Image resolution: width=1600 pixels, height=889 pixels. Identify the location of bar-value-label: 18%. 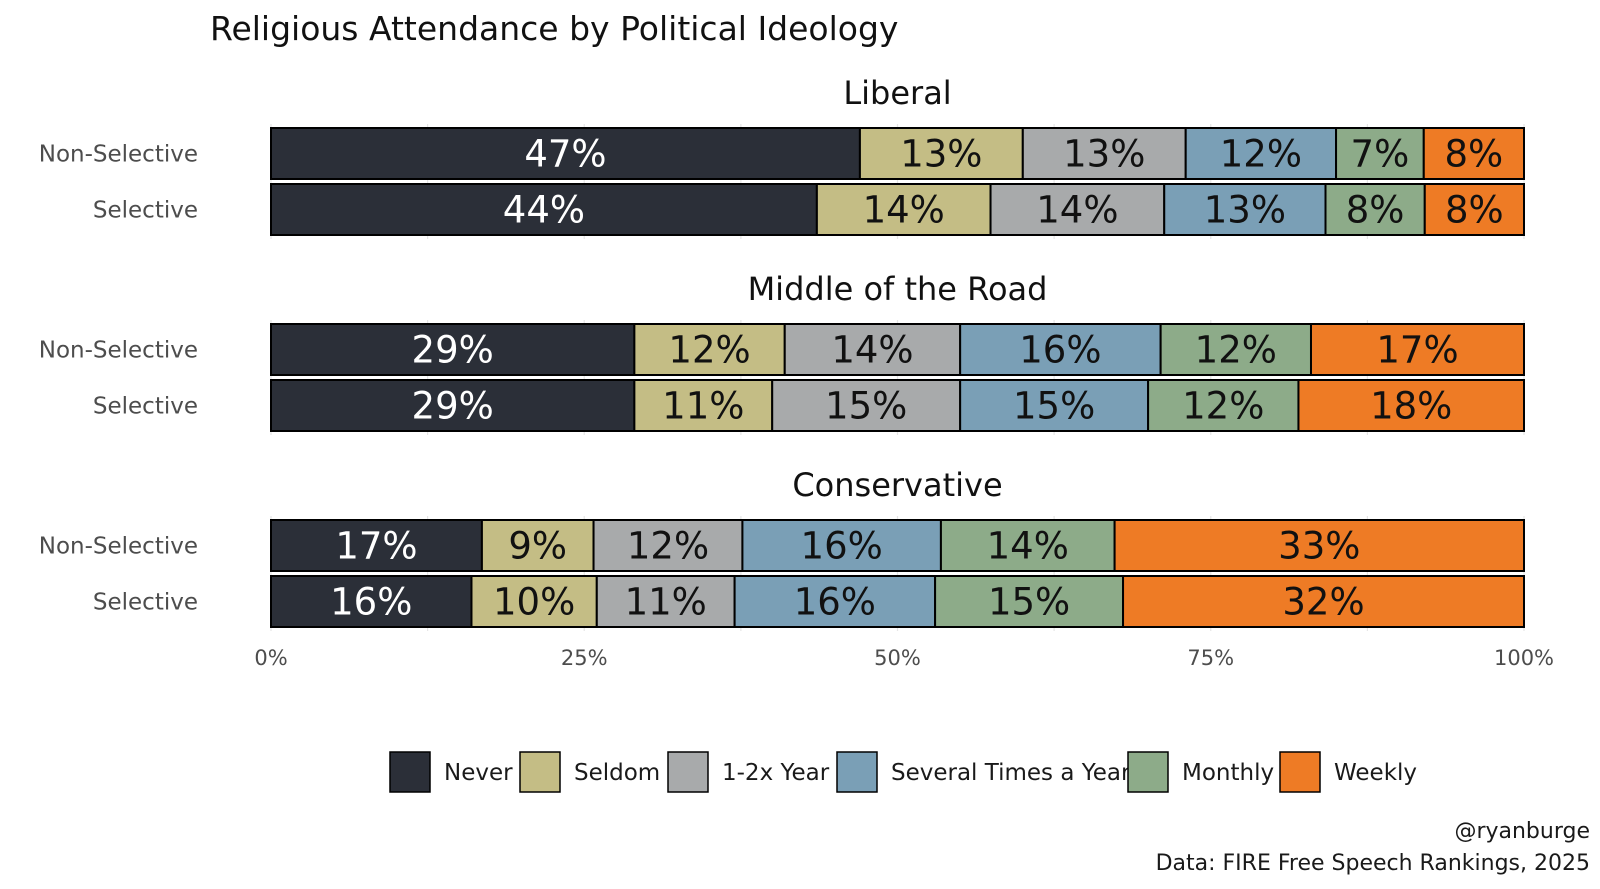
(1411, 406).